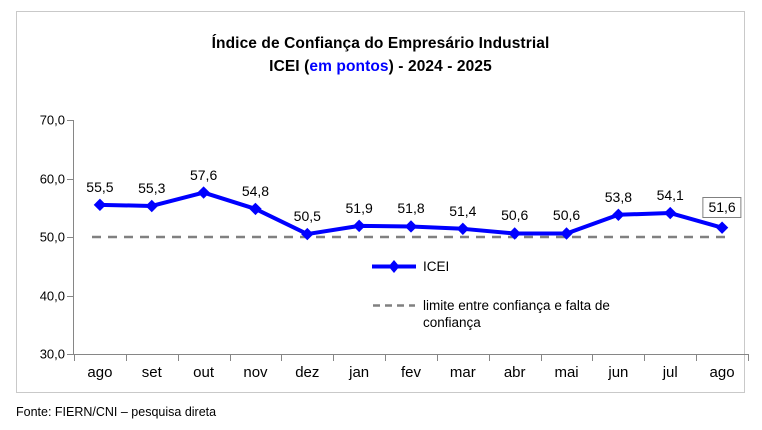  What do you see at coordinates (411, 372) in the screenshot?
I see `x-axis-tick-label: fev` at bounding box center [411, 372].